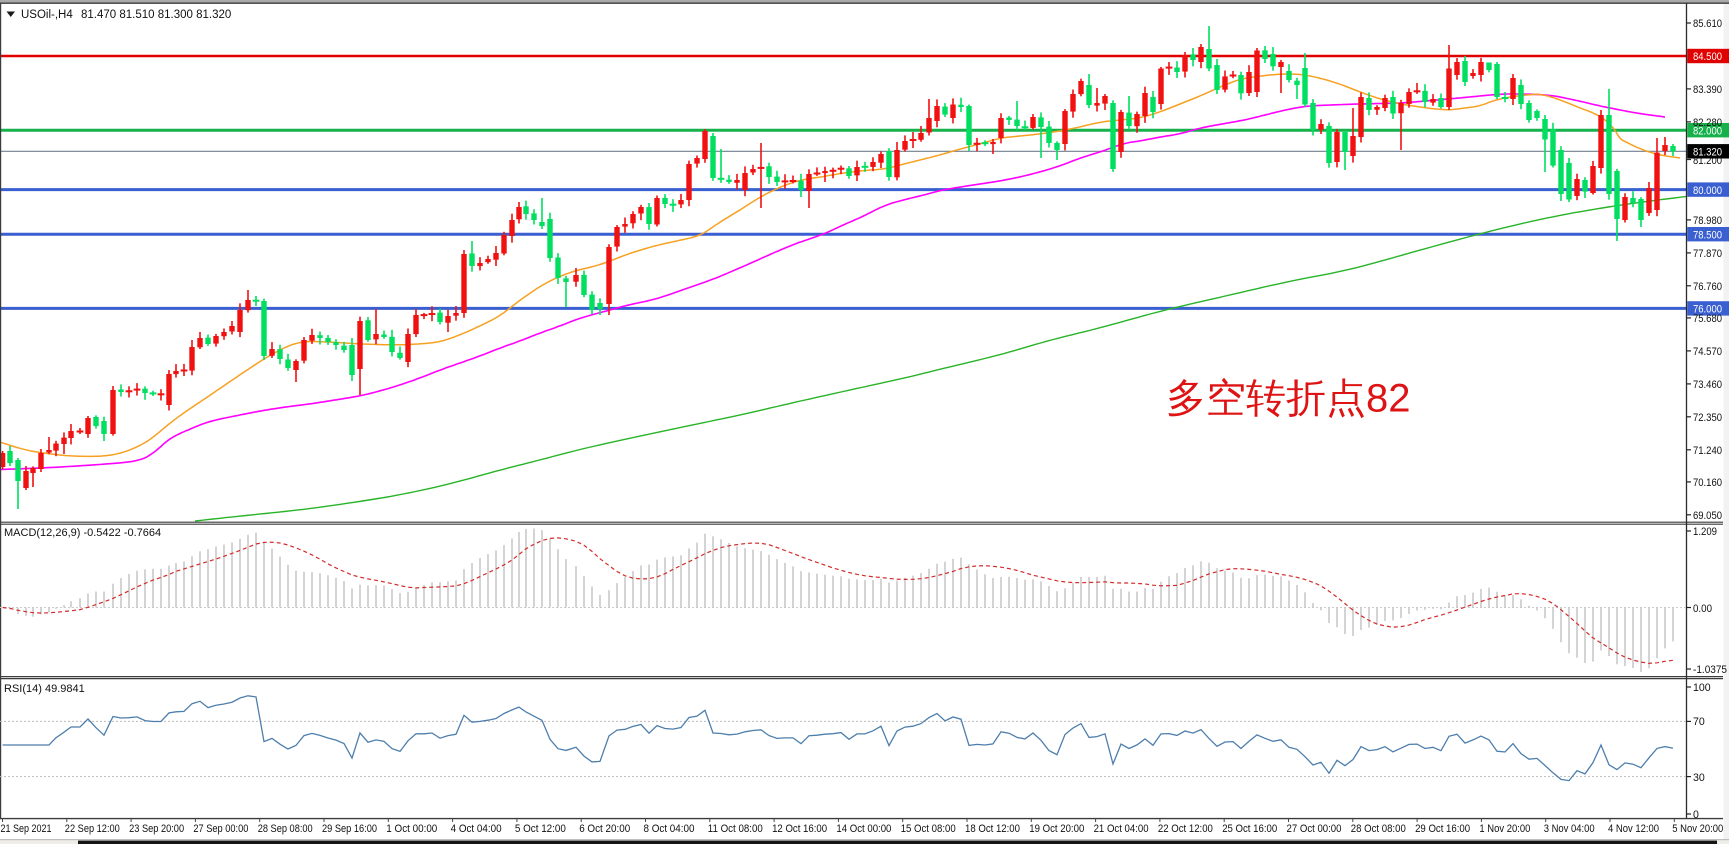  What do you see at coordinates (1699, 722) in the screenshot?
I see `svg-text: 70` at bounding box center [1699, 722].